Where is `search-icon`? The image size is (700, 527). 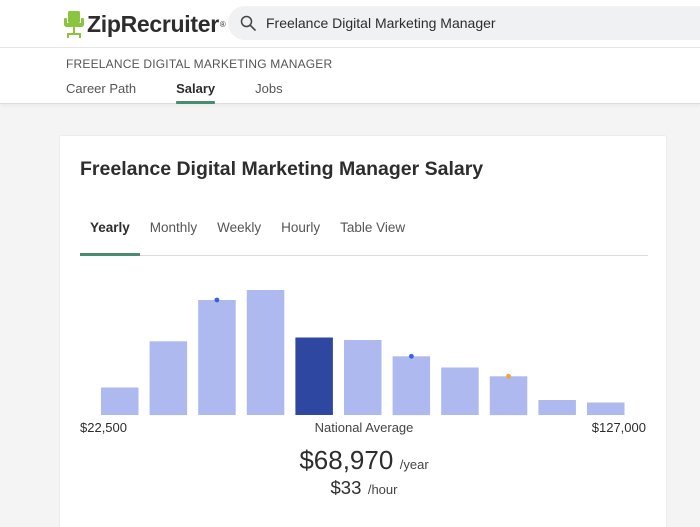 search-icon is located at coordinates (248, 23).